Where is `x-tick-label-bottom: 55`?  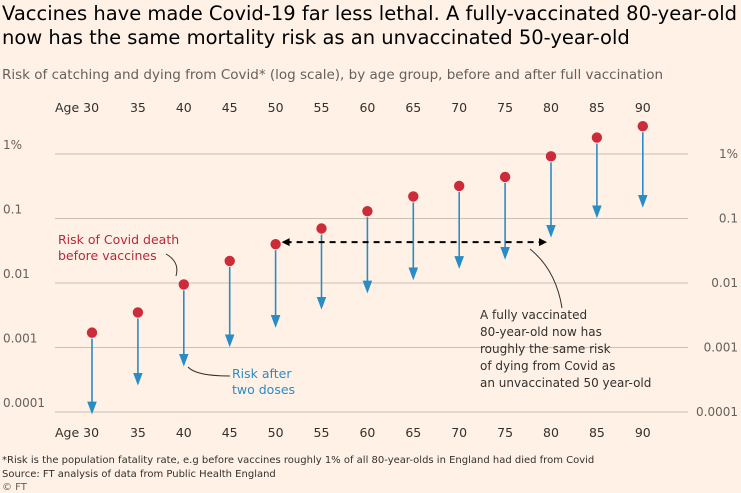 x-tick-label-bottom: 55 is located at coordinates (322, 432).